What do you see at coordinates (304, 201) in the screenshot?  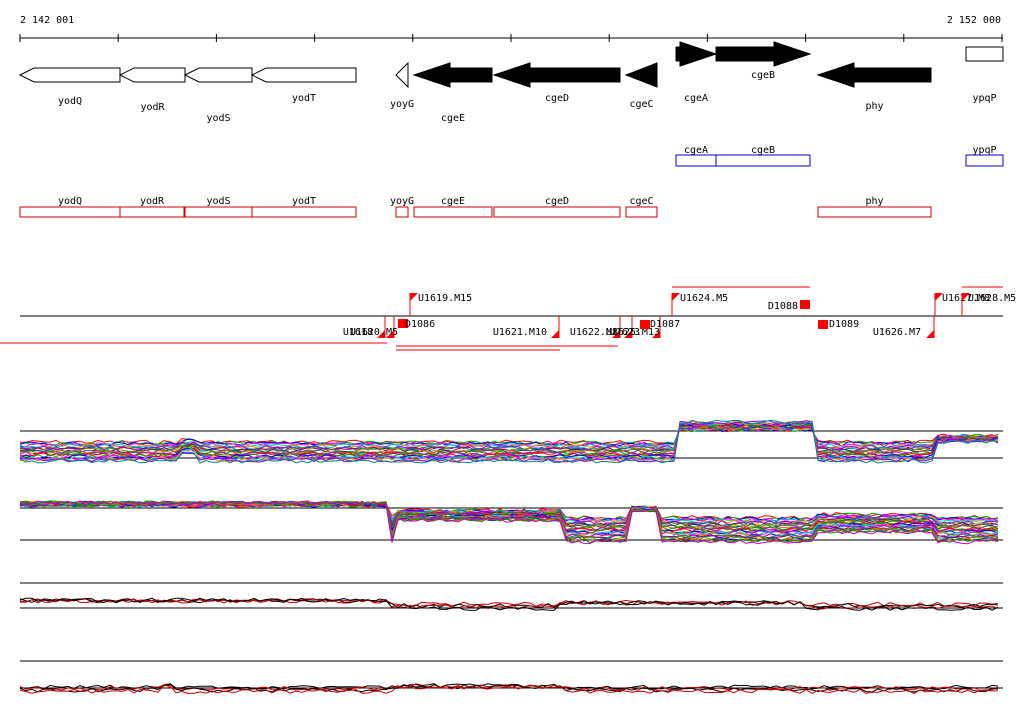 I see `operon-label-yodT: yodT` at bounding box center [304, 201].